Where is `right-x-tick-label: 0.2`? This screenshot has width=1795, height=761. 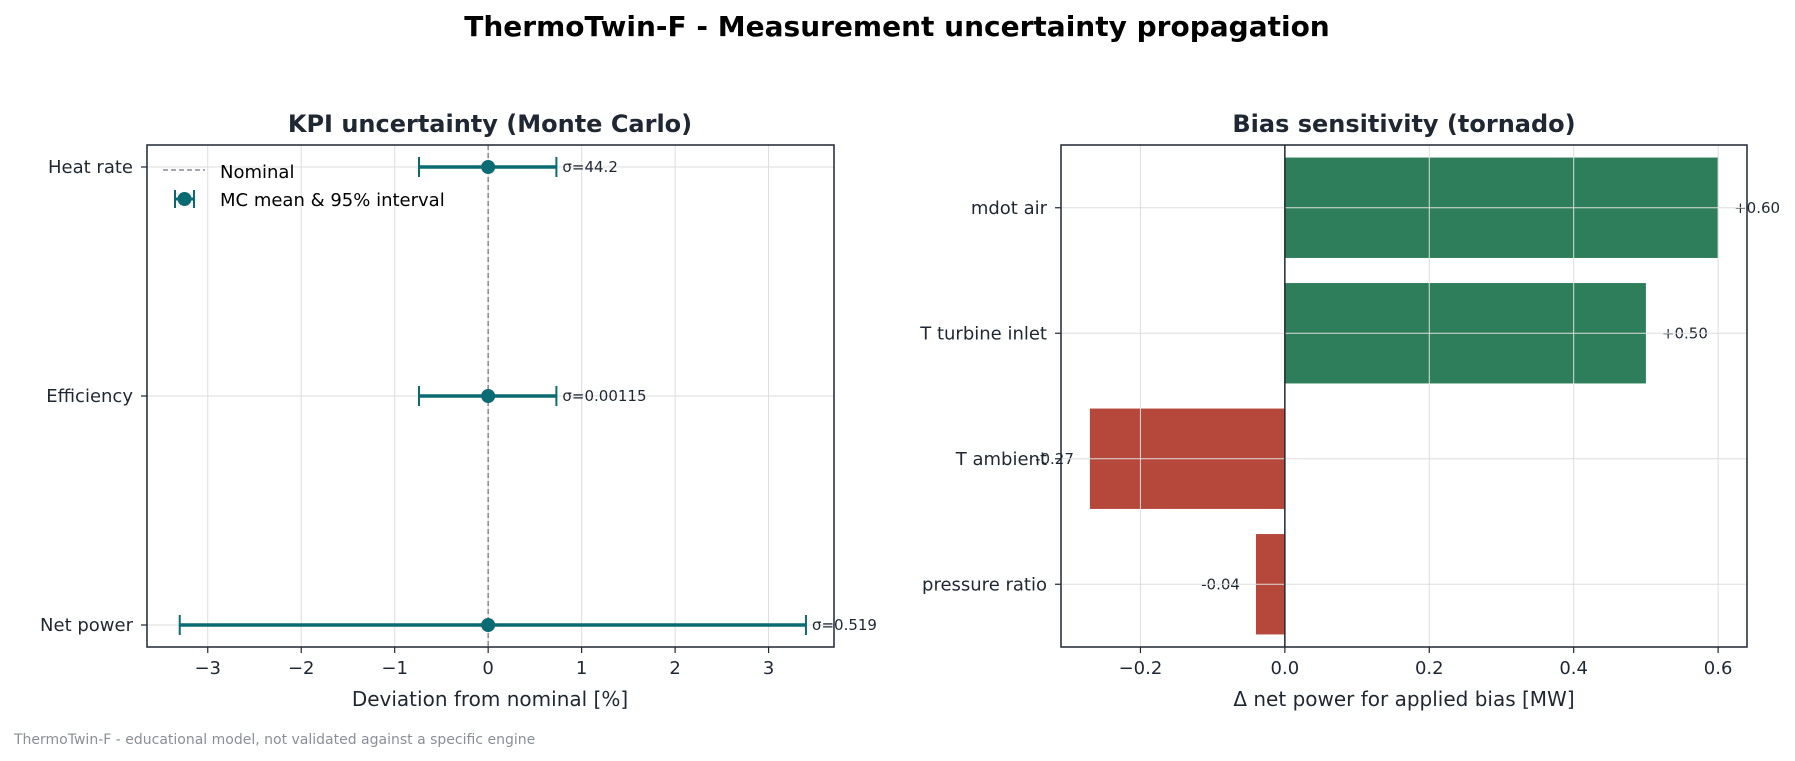 right-x-tick-label: 0.2 is located at coordinates (1429, 668).